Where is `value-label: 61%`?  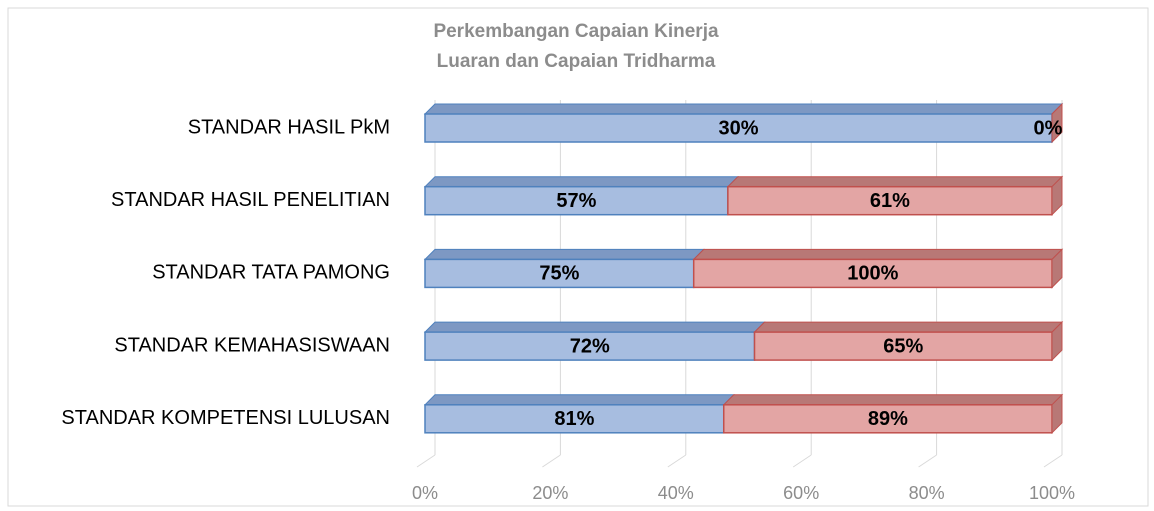 value-label: 61% is located at coordinates (890, 201).